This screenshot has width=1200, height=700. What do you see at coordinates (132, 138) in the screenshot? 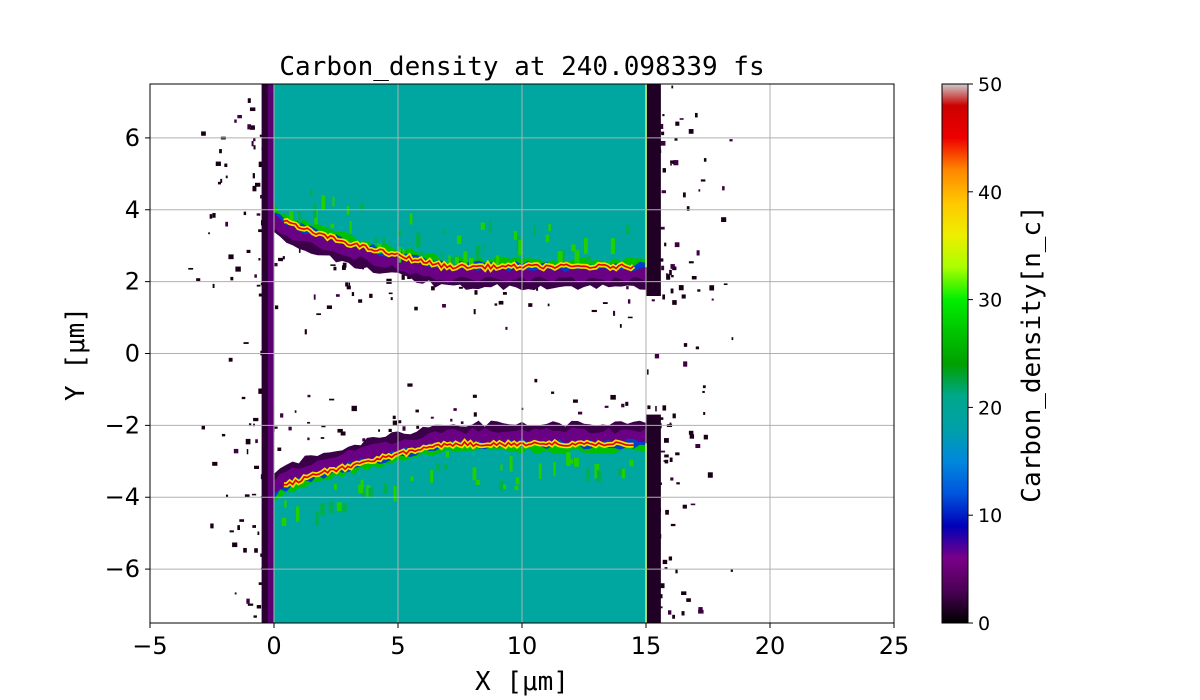
I see `y-tick-label: 6` at bounding box center [132, 138].